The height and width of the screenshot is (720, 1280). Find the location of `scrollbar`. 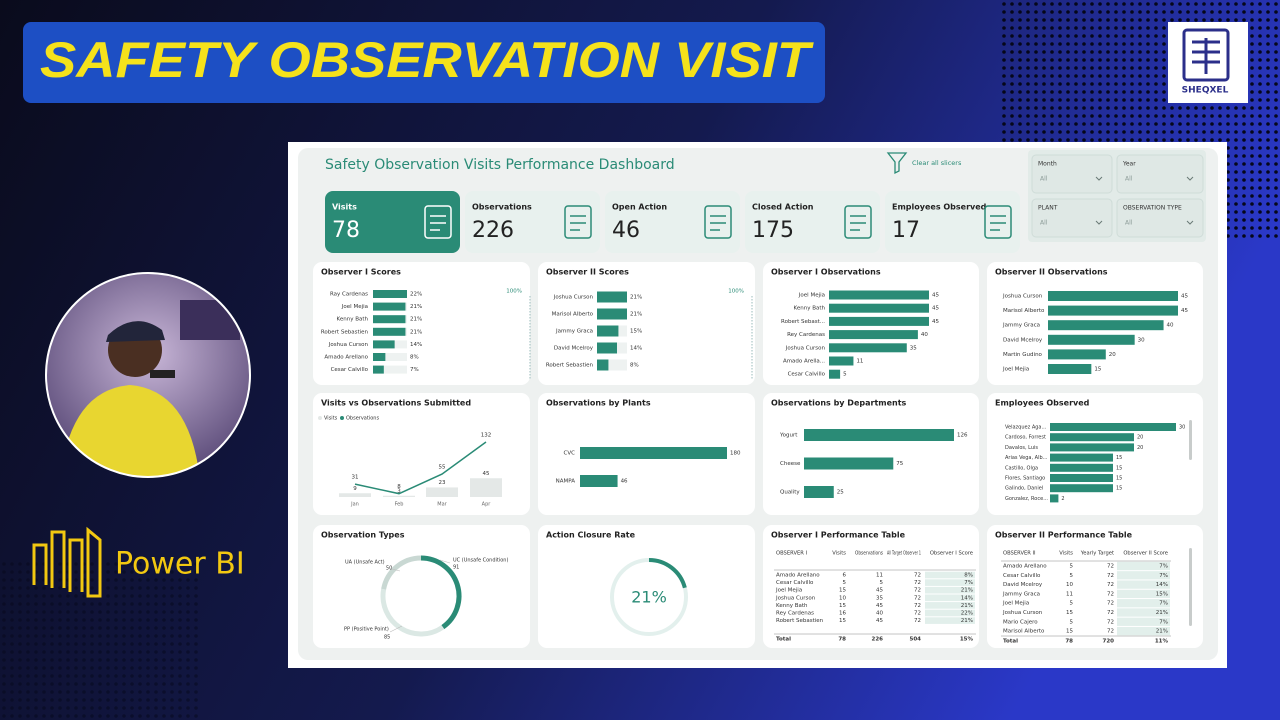

scrollbar is located at coordinates (1190, 587).